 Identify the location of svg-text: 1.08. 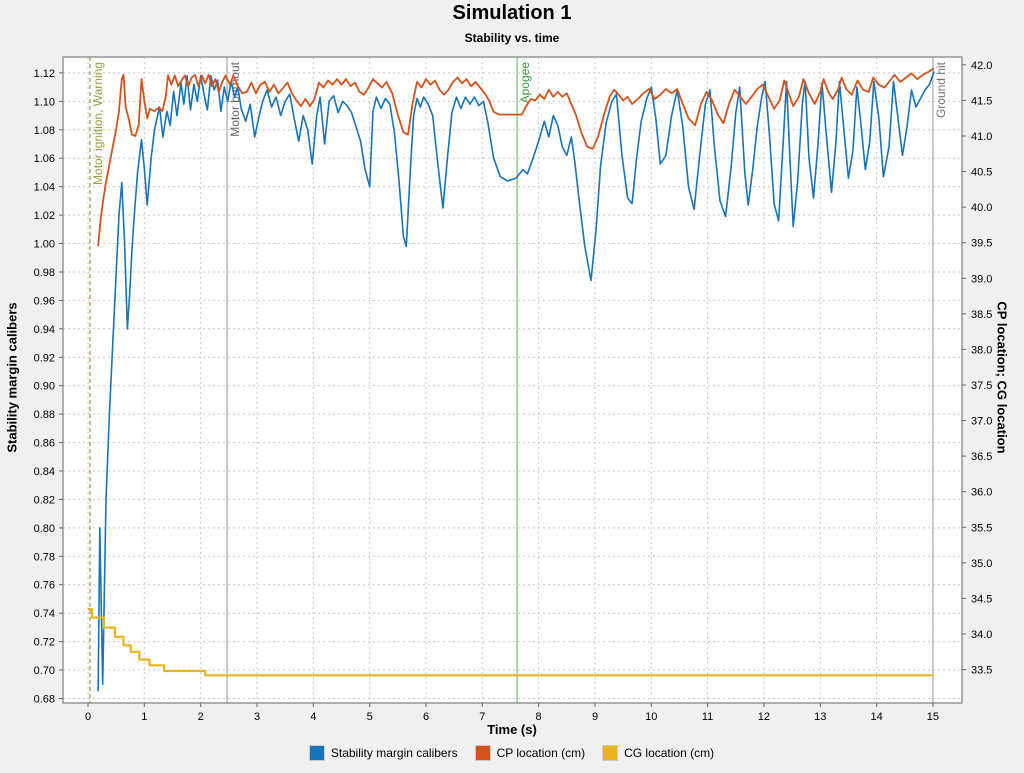
(44, 131).